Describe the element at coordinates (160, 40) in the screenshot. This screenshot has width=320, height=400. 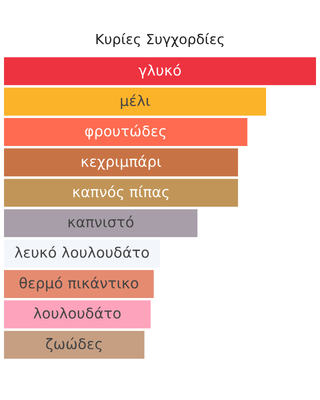
I see `chart-title: Κυρίες Συγχορδίες` at that location.